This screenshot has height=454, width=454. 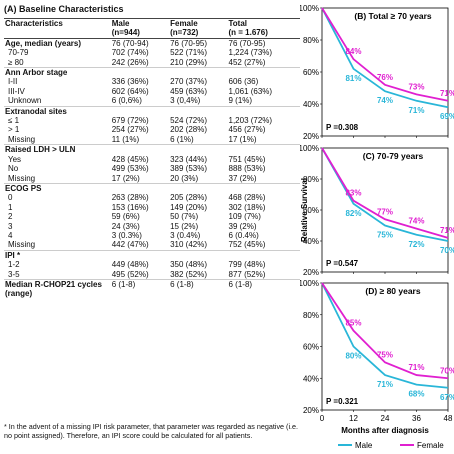 I want to click on cell-total: 468 (28%), so click(x=247, y=198).